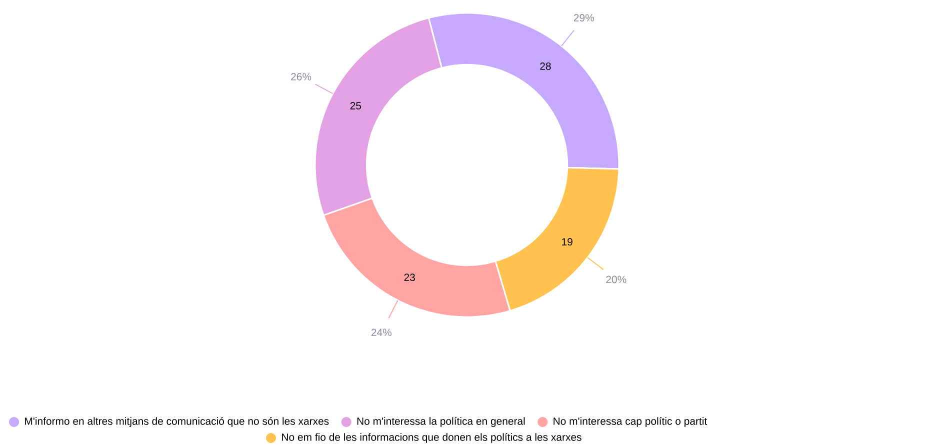 The image size is (928, 445). Describe the element at coordinates (584, 18) in the screenshot. I see `text: 29%` at that location.